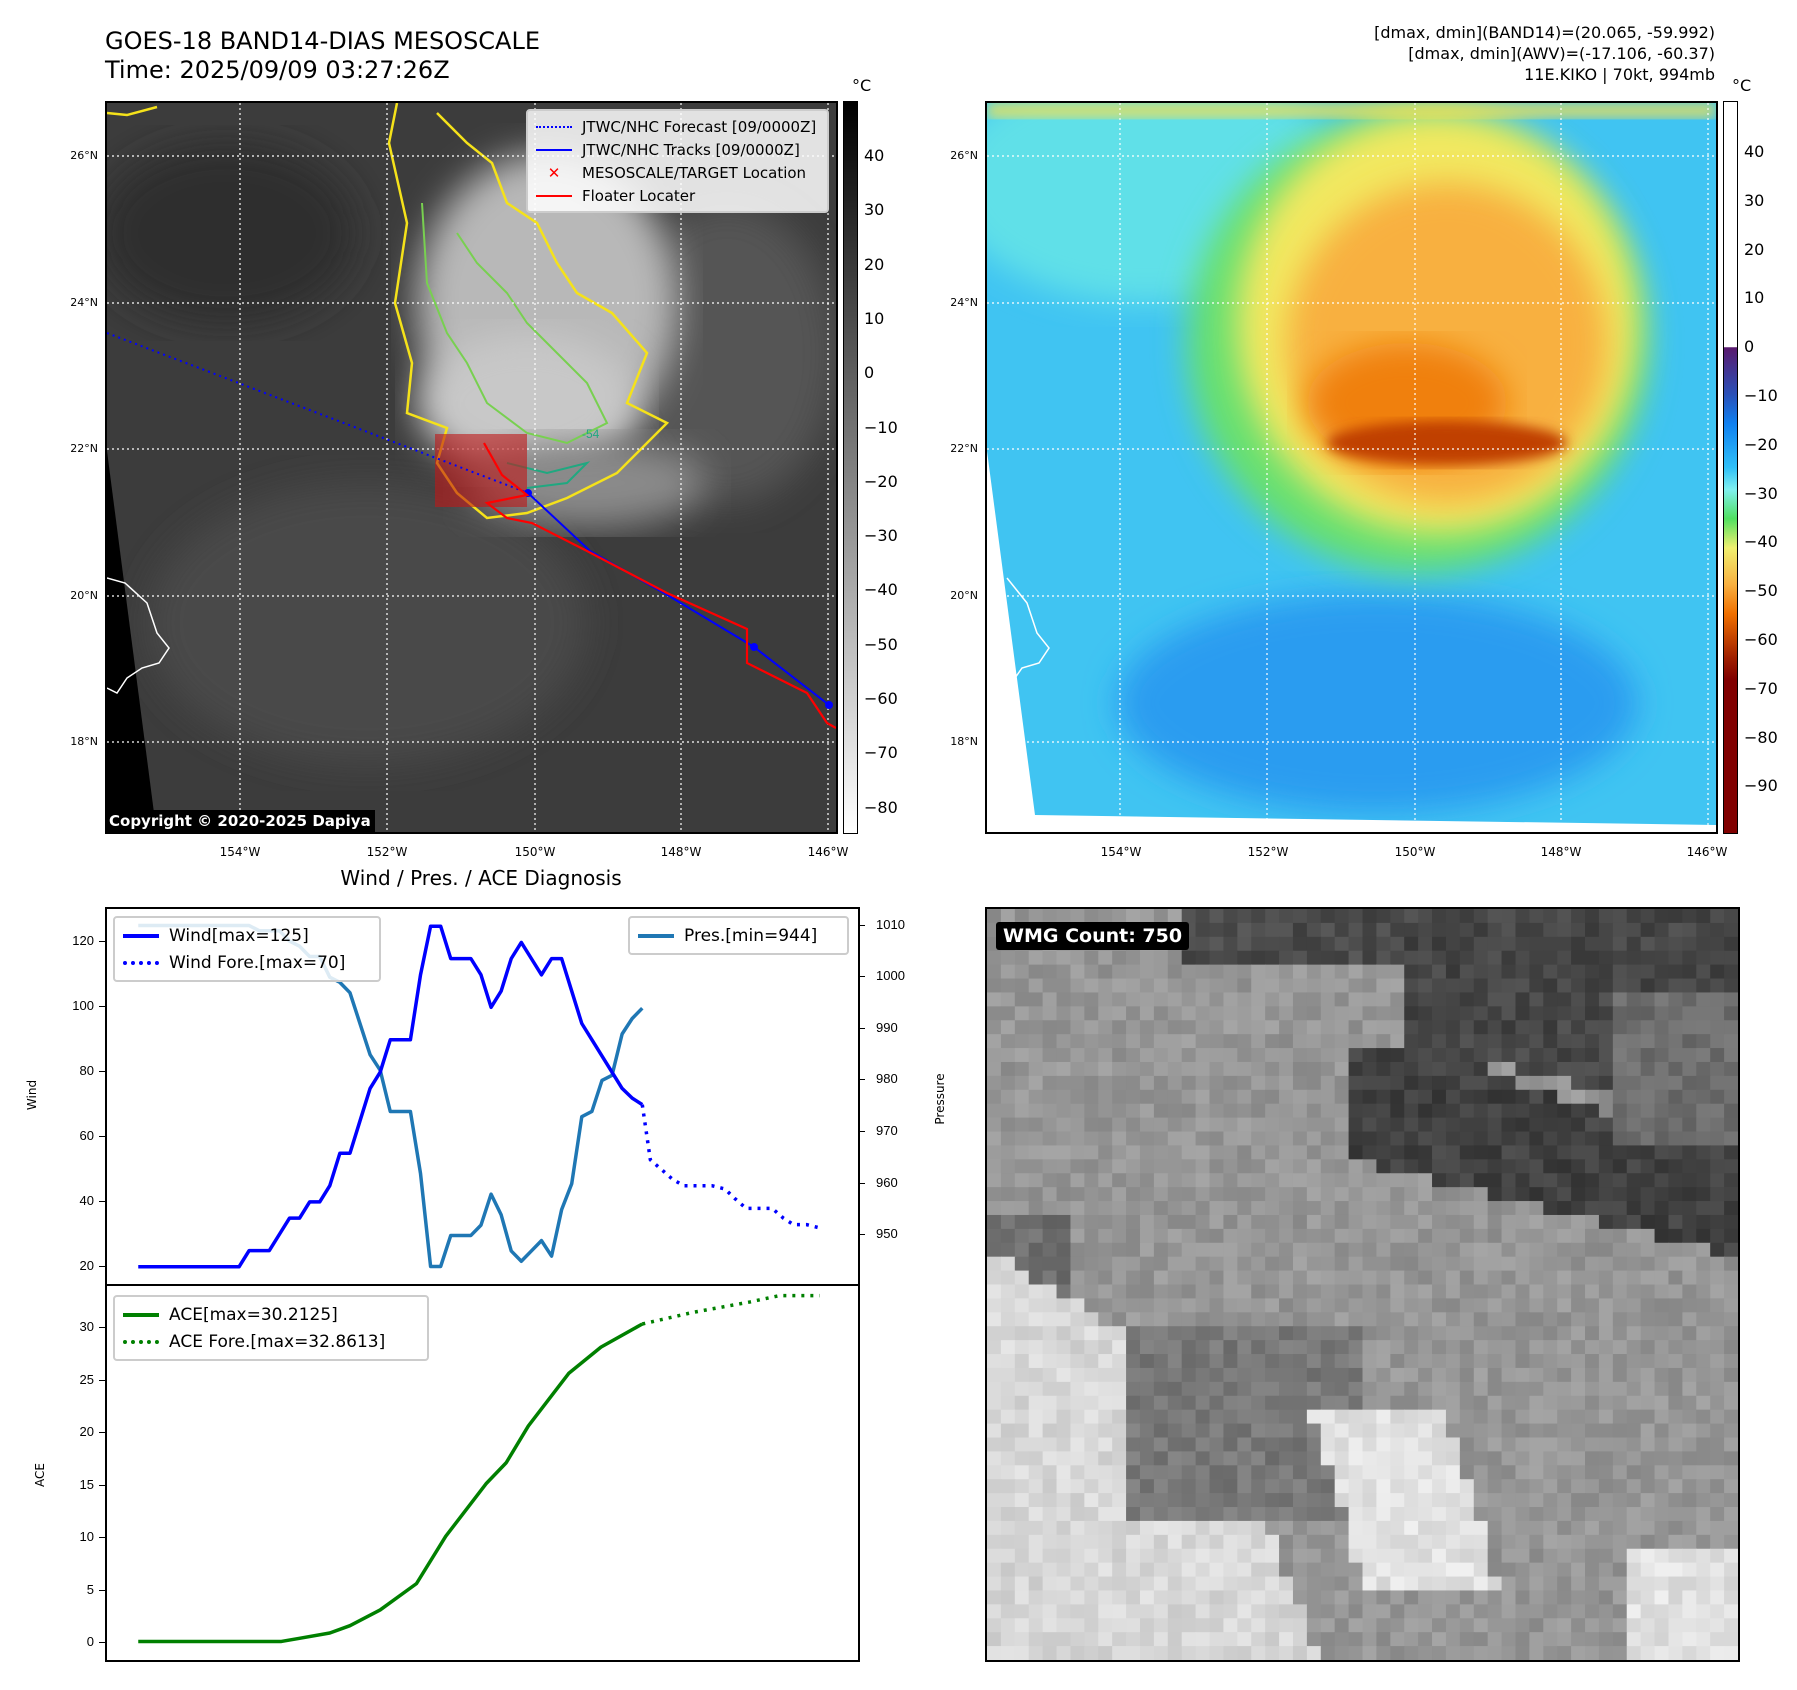 Image resolution: width=1797 pixels, height=1690 pixels. I want to click on wmg-count-label: WMG Count: 750, so click(1093, 936).